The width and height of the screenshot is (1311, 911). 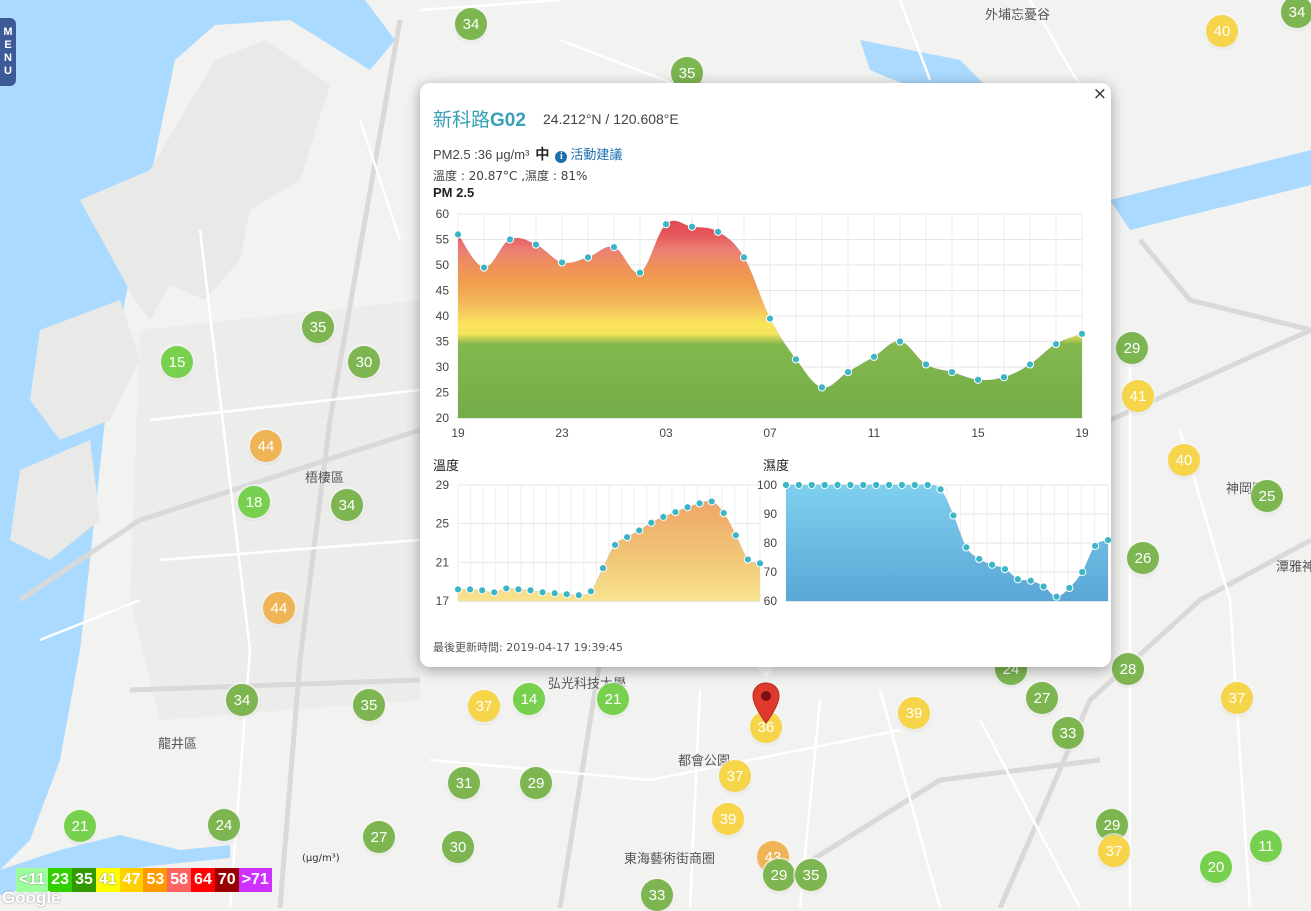 What do you see at coordinates (254, 502) in the screenshot?
I see `station-marker: 18` at bounding box center [254, 502].